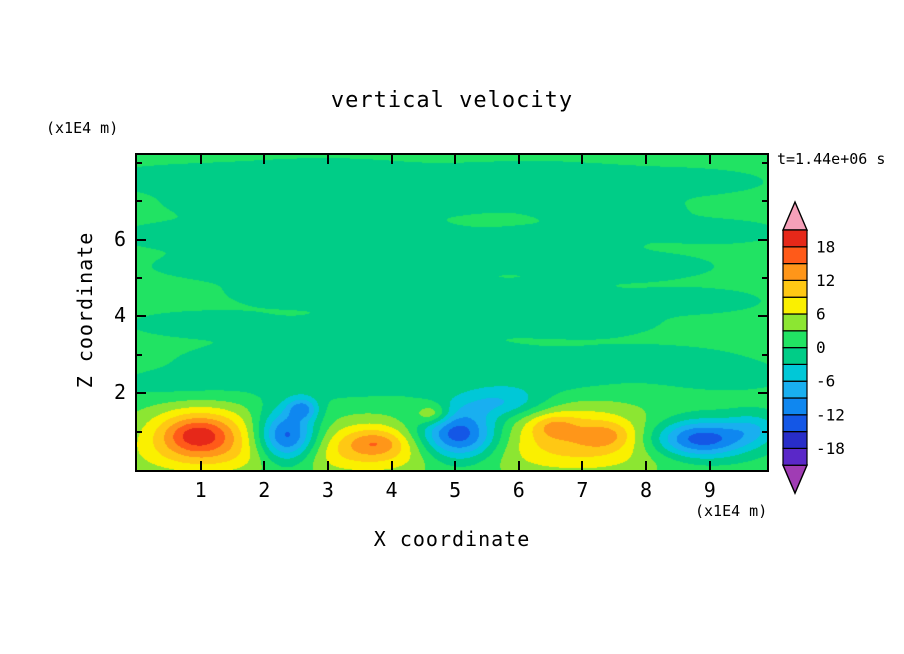 The height and width of the screenshot is (654, 904). What do you see at coordinates (452, 100) in the screenshot?
I see `plot-title: vertical velocity` at bounding box center [452, 100].